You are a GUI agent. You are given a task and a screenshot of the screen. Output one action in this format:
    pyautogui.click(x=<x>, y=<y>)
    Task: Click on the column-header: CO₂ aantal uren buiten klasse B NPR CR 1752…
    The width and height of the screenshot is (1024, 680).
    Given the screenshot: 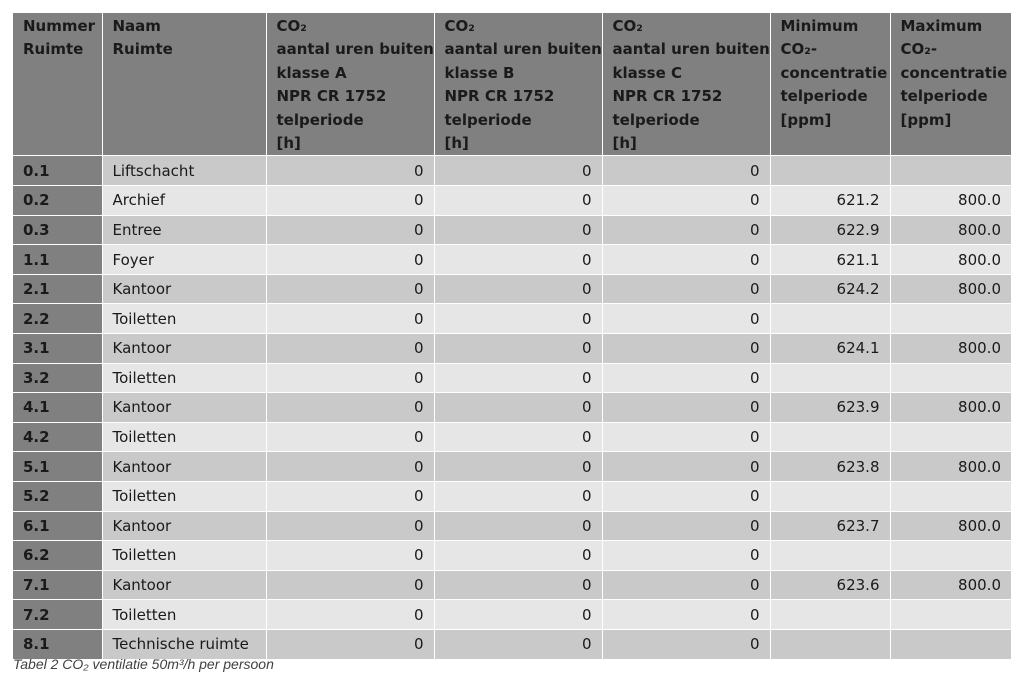 What is the action you would take?
    pyautogui.click(x=518, y=84)
    